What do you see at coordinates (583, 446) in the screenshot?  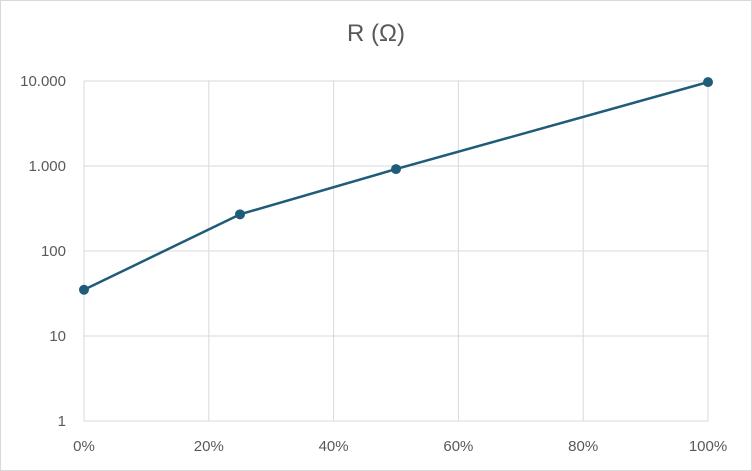 I see `x-tick-label: 80%` at bounding box center [583, 446].